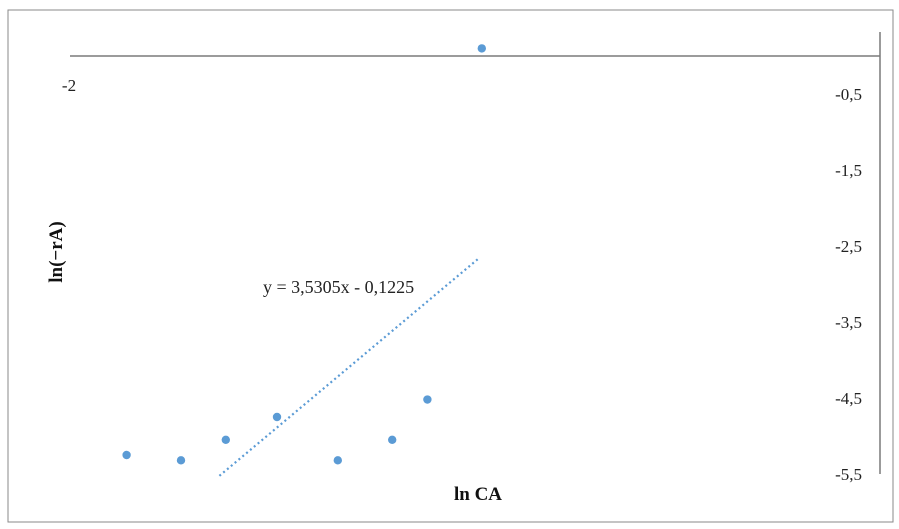 This screenshot has width=899, height=529. What do you see at coordinates (848, 170) in the screenshot?
I see `y-tick-label: -1,5` at bounding box center [848, 170].